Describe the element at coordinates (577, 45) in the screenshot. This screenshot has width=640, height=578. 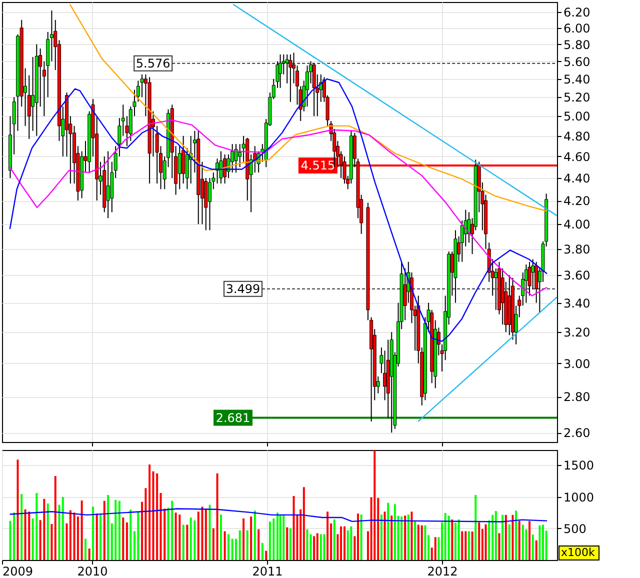
I see `y-tick-label: 5.80` at that location.